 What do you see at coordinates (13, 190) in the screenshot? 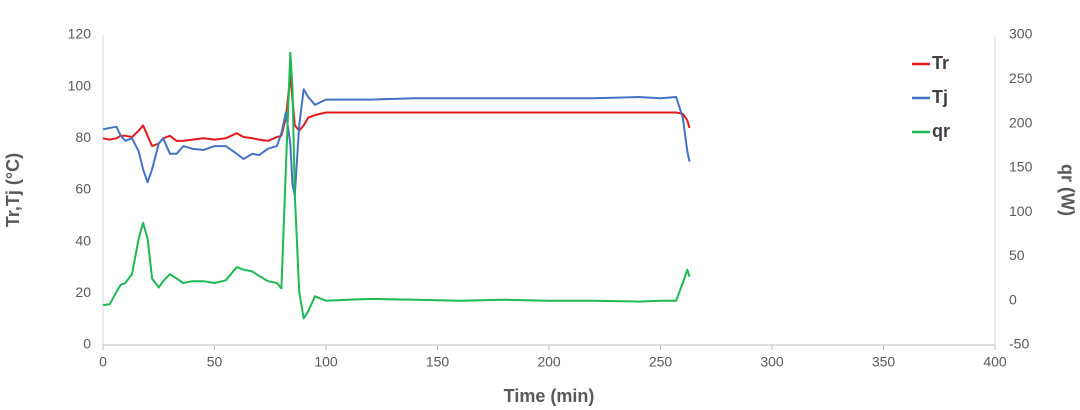
I see `y-axis-title: Tr,Tj (°C)` at bounding box center [13, 190].